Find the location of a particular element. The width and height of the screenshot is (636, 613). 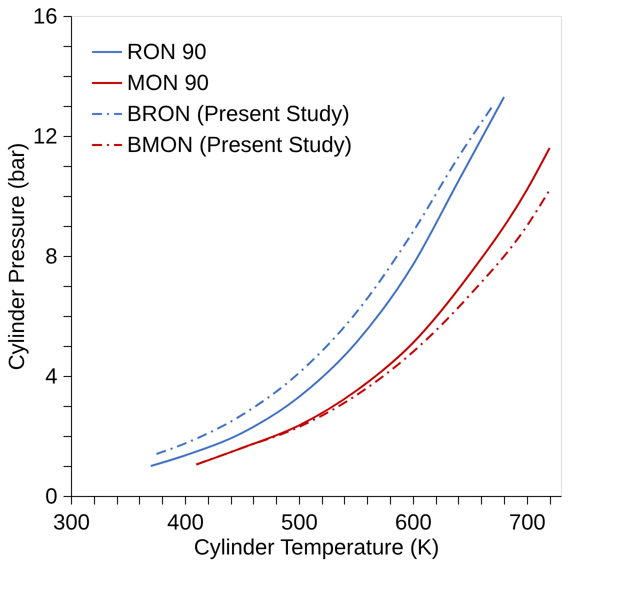

x-tick-label: 700 is located at coordinates (527, 522).